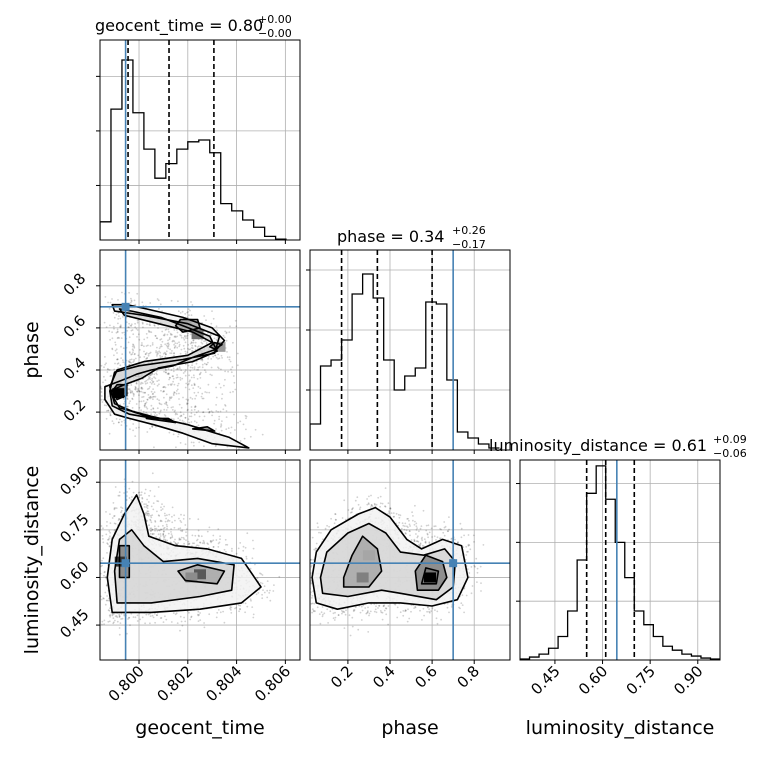 The width and height of the screenshot is (760, 760). I want to click on panel-geocent_time-vs-luminosity_distance: 0.450.600.750.900.800 0.802 0.804 0.806, so click(178, 582).